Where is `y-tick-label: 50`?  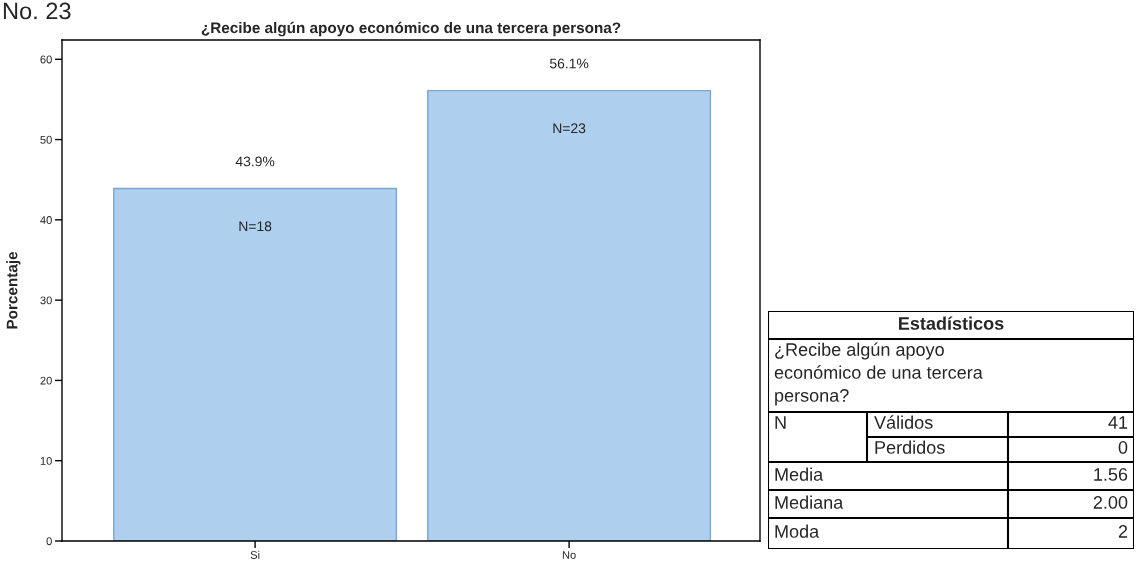 y-tick-label: 50 is located at coordinates (46, 139).